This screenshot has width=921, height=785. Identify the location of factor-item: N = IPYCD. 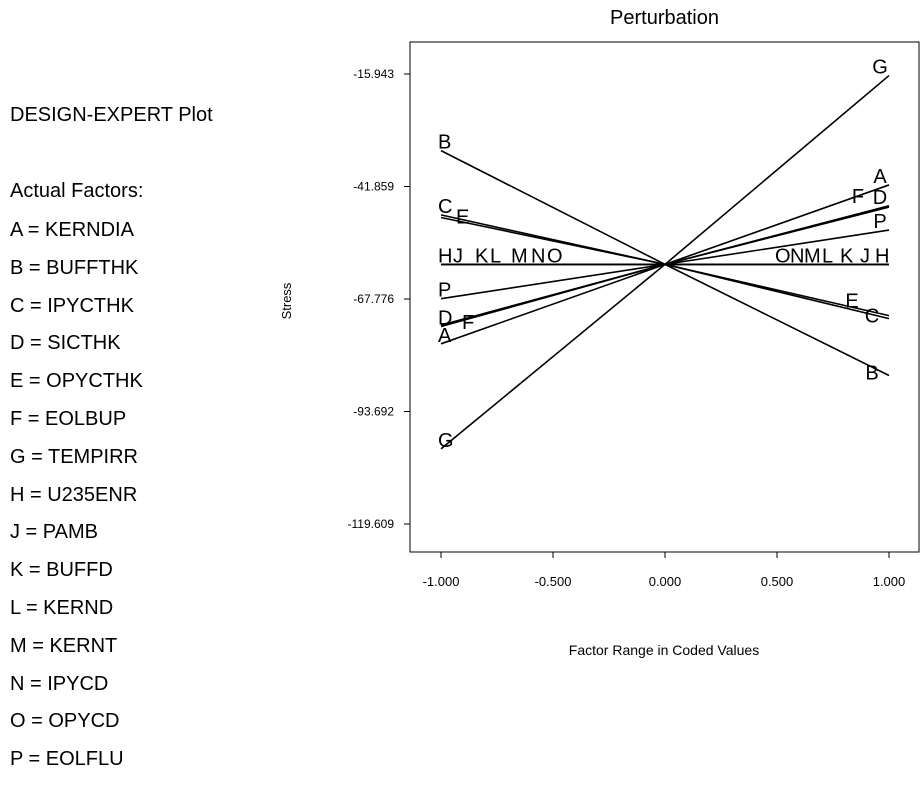
(59, 683).